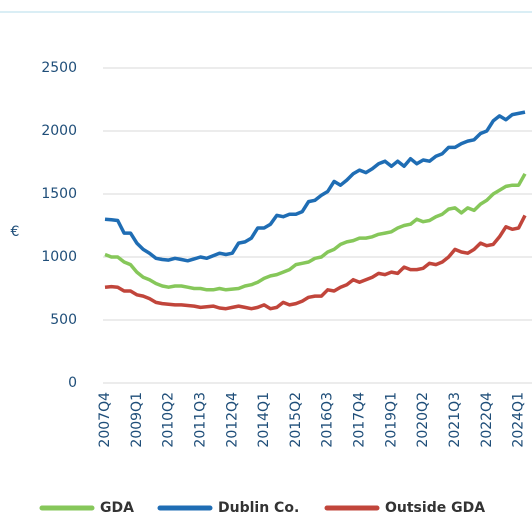 The image size is (532, 516). Describe the element at coordinates (519, 420) in the screenshot. I see `x-tick-label: 2024Q1` at that location.